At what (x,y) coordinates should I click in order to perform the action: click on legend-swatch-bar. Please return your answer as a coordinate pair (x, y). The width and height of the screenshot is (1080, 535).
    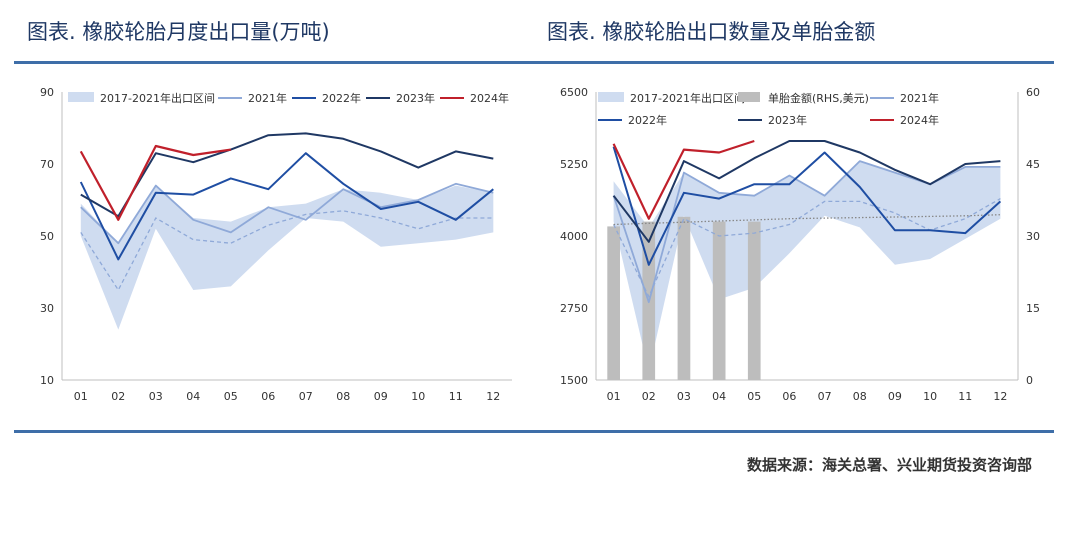
    Looking at the image, I should click on (749, 97).